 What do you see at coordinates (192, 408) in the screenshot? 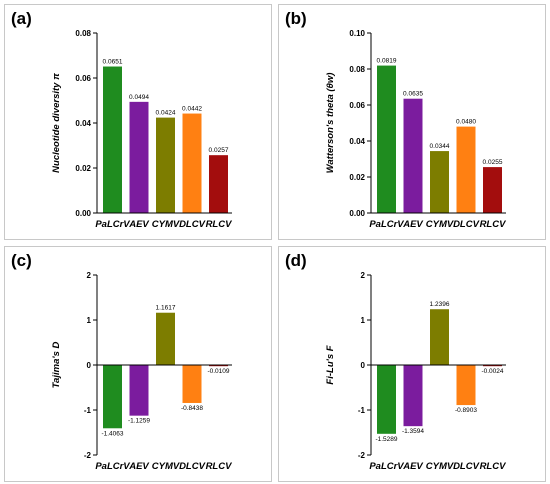
I see `data-label: -0.8438` at bounding box center [192, 408].